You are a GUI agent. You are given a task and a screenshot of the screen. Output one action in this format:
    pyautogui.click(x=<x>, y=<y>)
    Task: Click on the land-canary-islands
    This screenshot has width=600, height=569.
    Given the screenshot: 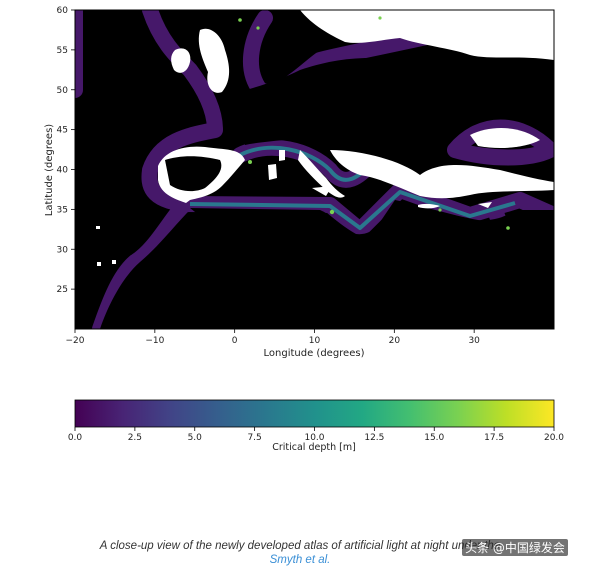 What is the action you would take?
    pyautogui.click(x=106, y=263)
    